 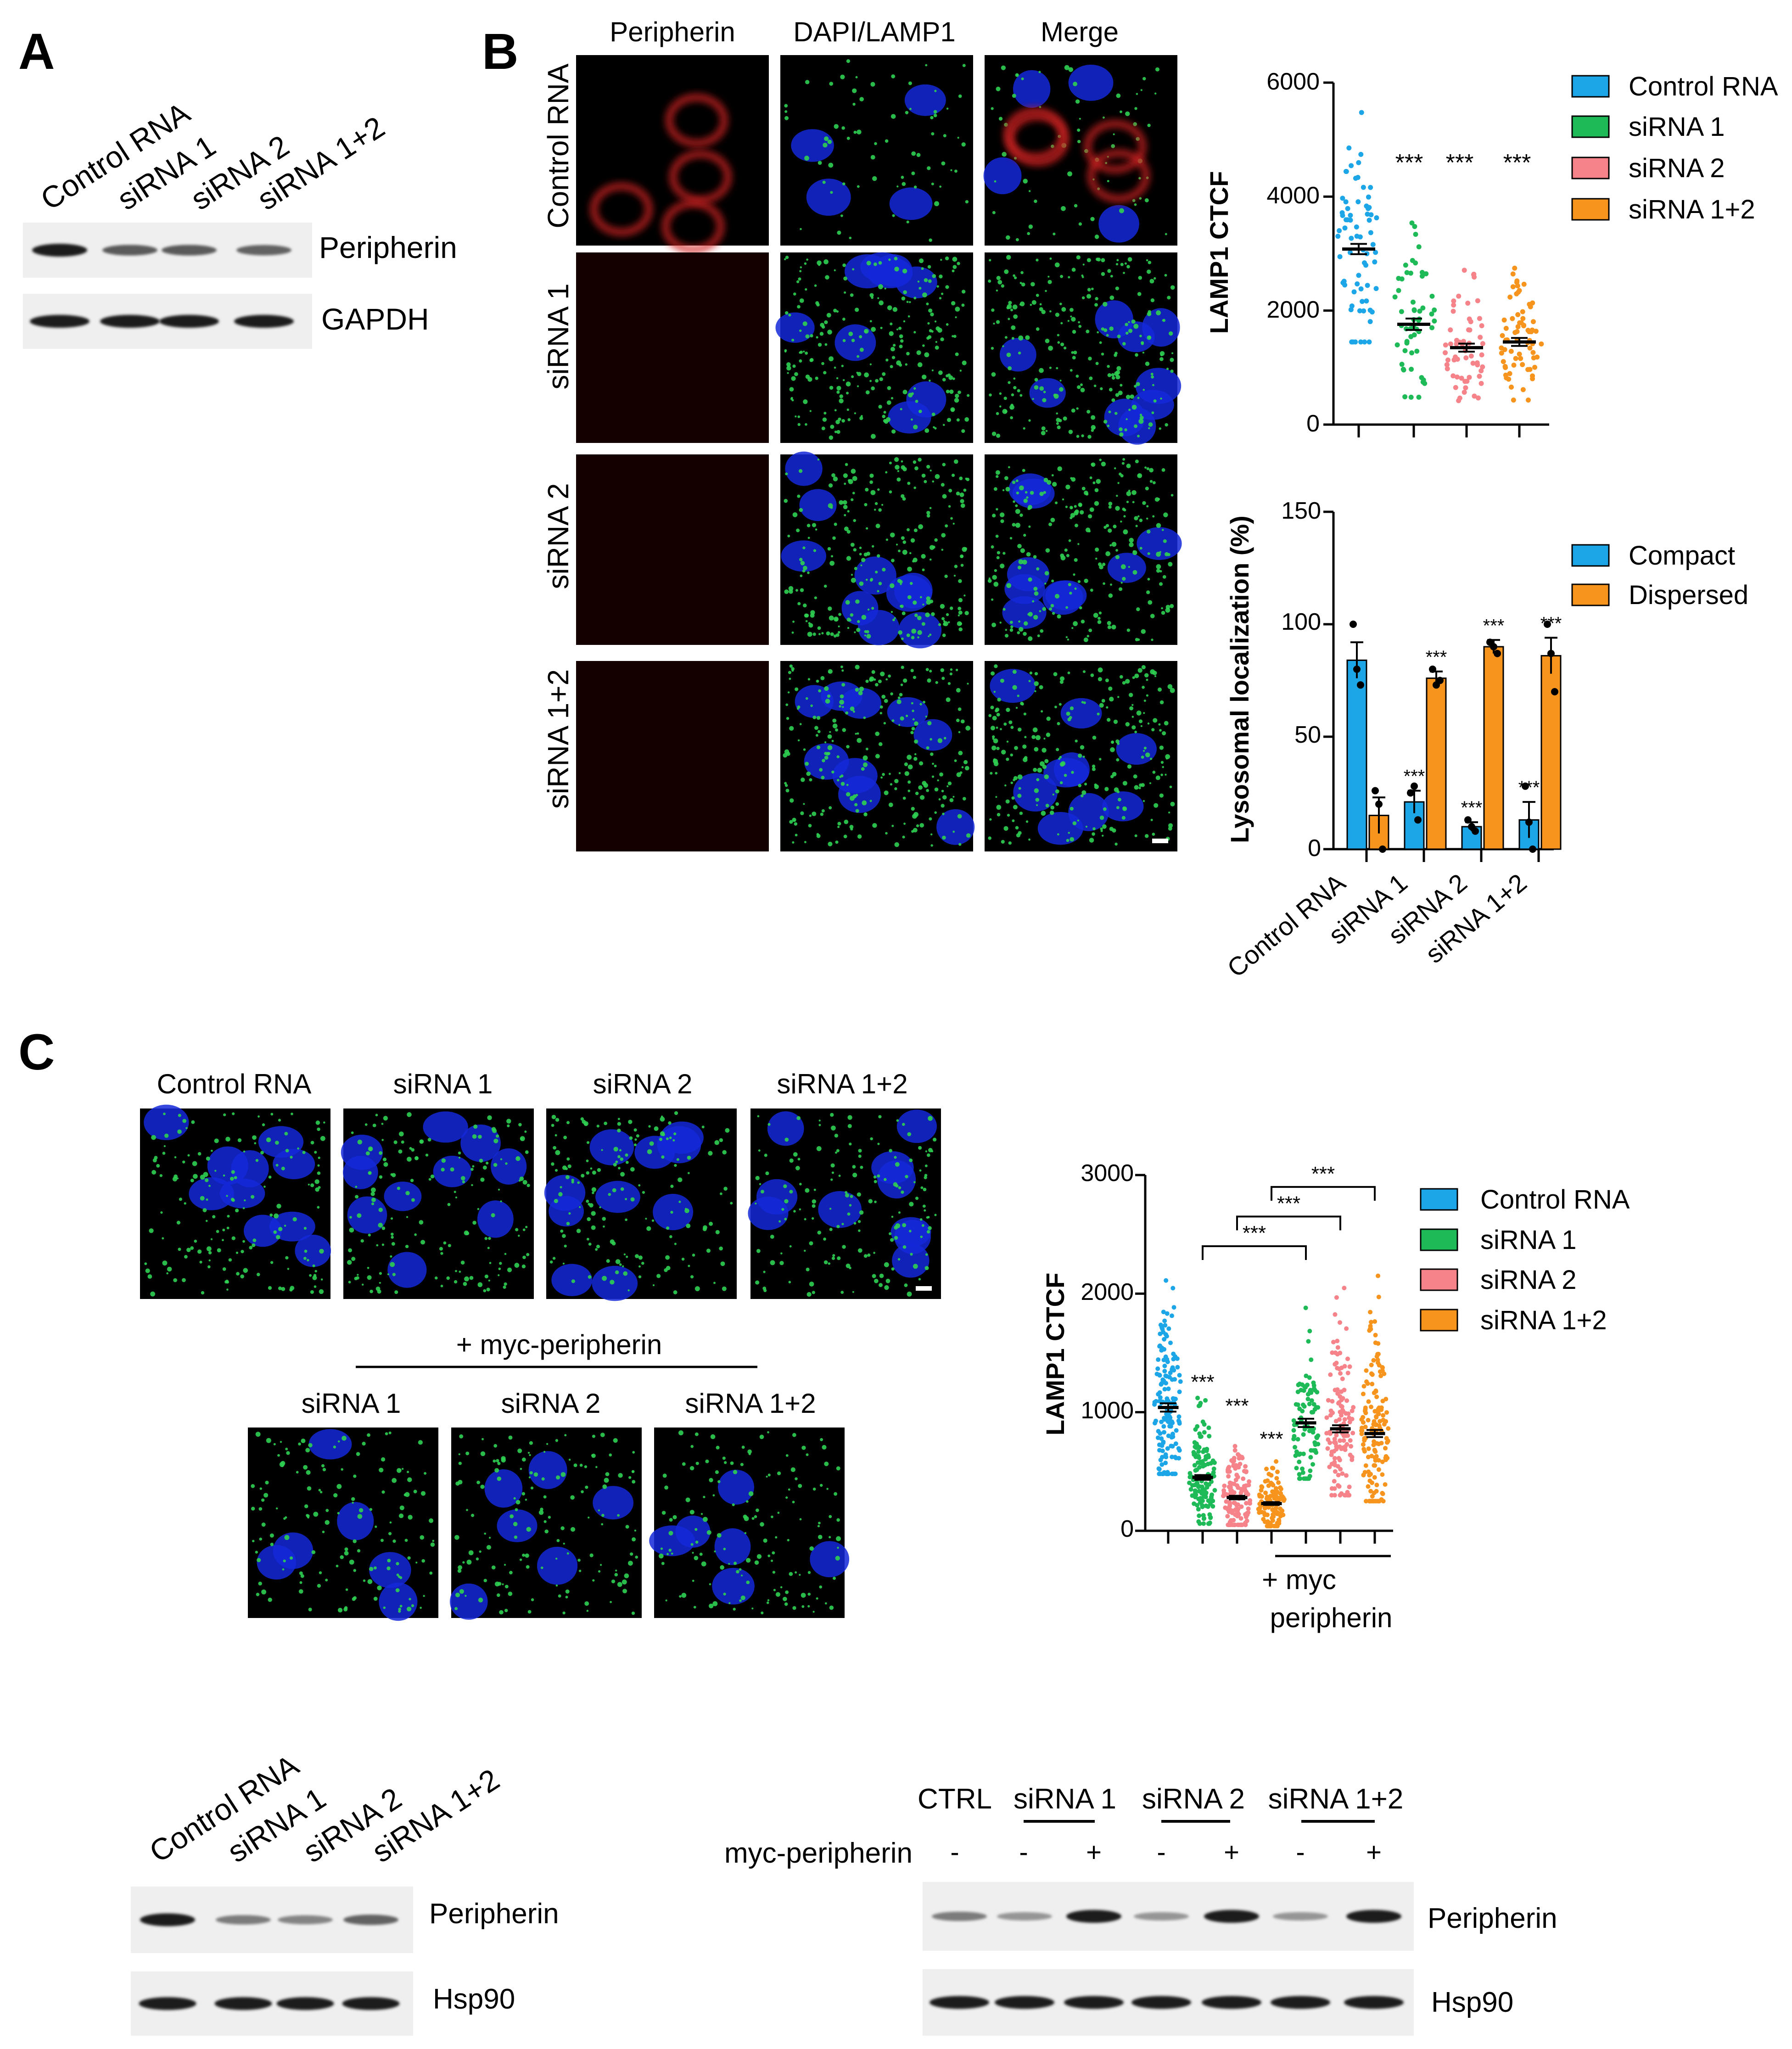 What do you see at coordinates (1497, 653) in the screenshot?
I see `replicate-point` at bounding box center [1497, 653].